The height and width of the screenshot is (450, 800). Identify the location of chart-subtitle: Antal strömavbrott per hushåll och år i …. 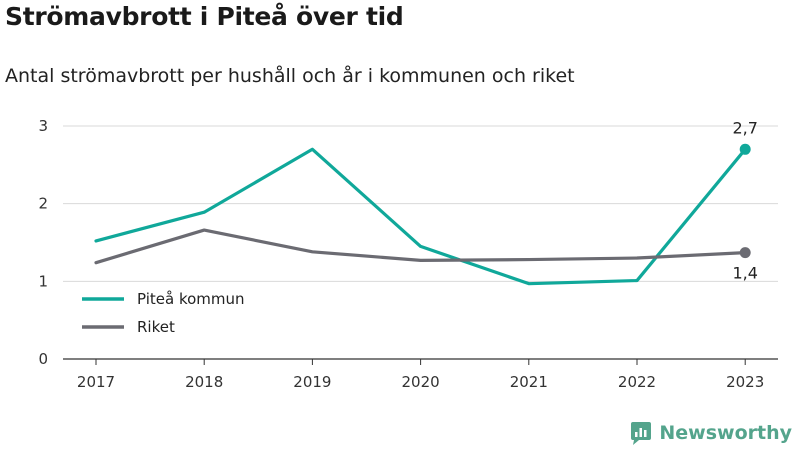
(290, 76).